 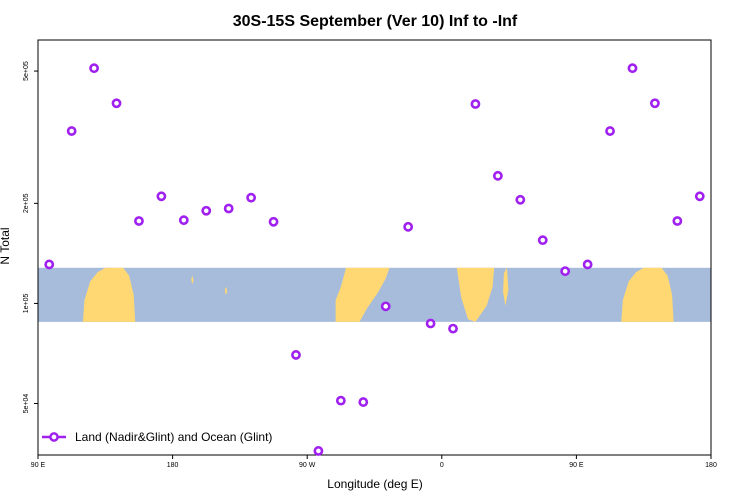 I want to click on y-axis: 5e+04 1e+05 2e+05 5e+05, so click(x=30, y=237).